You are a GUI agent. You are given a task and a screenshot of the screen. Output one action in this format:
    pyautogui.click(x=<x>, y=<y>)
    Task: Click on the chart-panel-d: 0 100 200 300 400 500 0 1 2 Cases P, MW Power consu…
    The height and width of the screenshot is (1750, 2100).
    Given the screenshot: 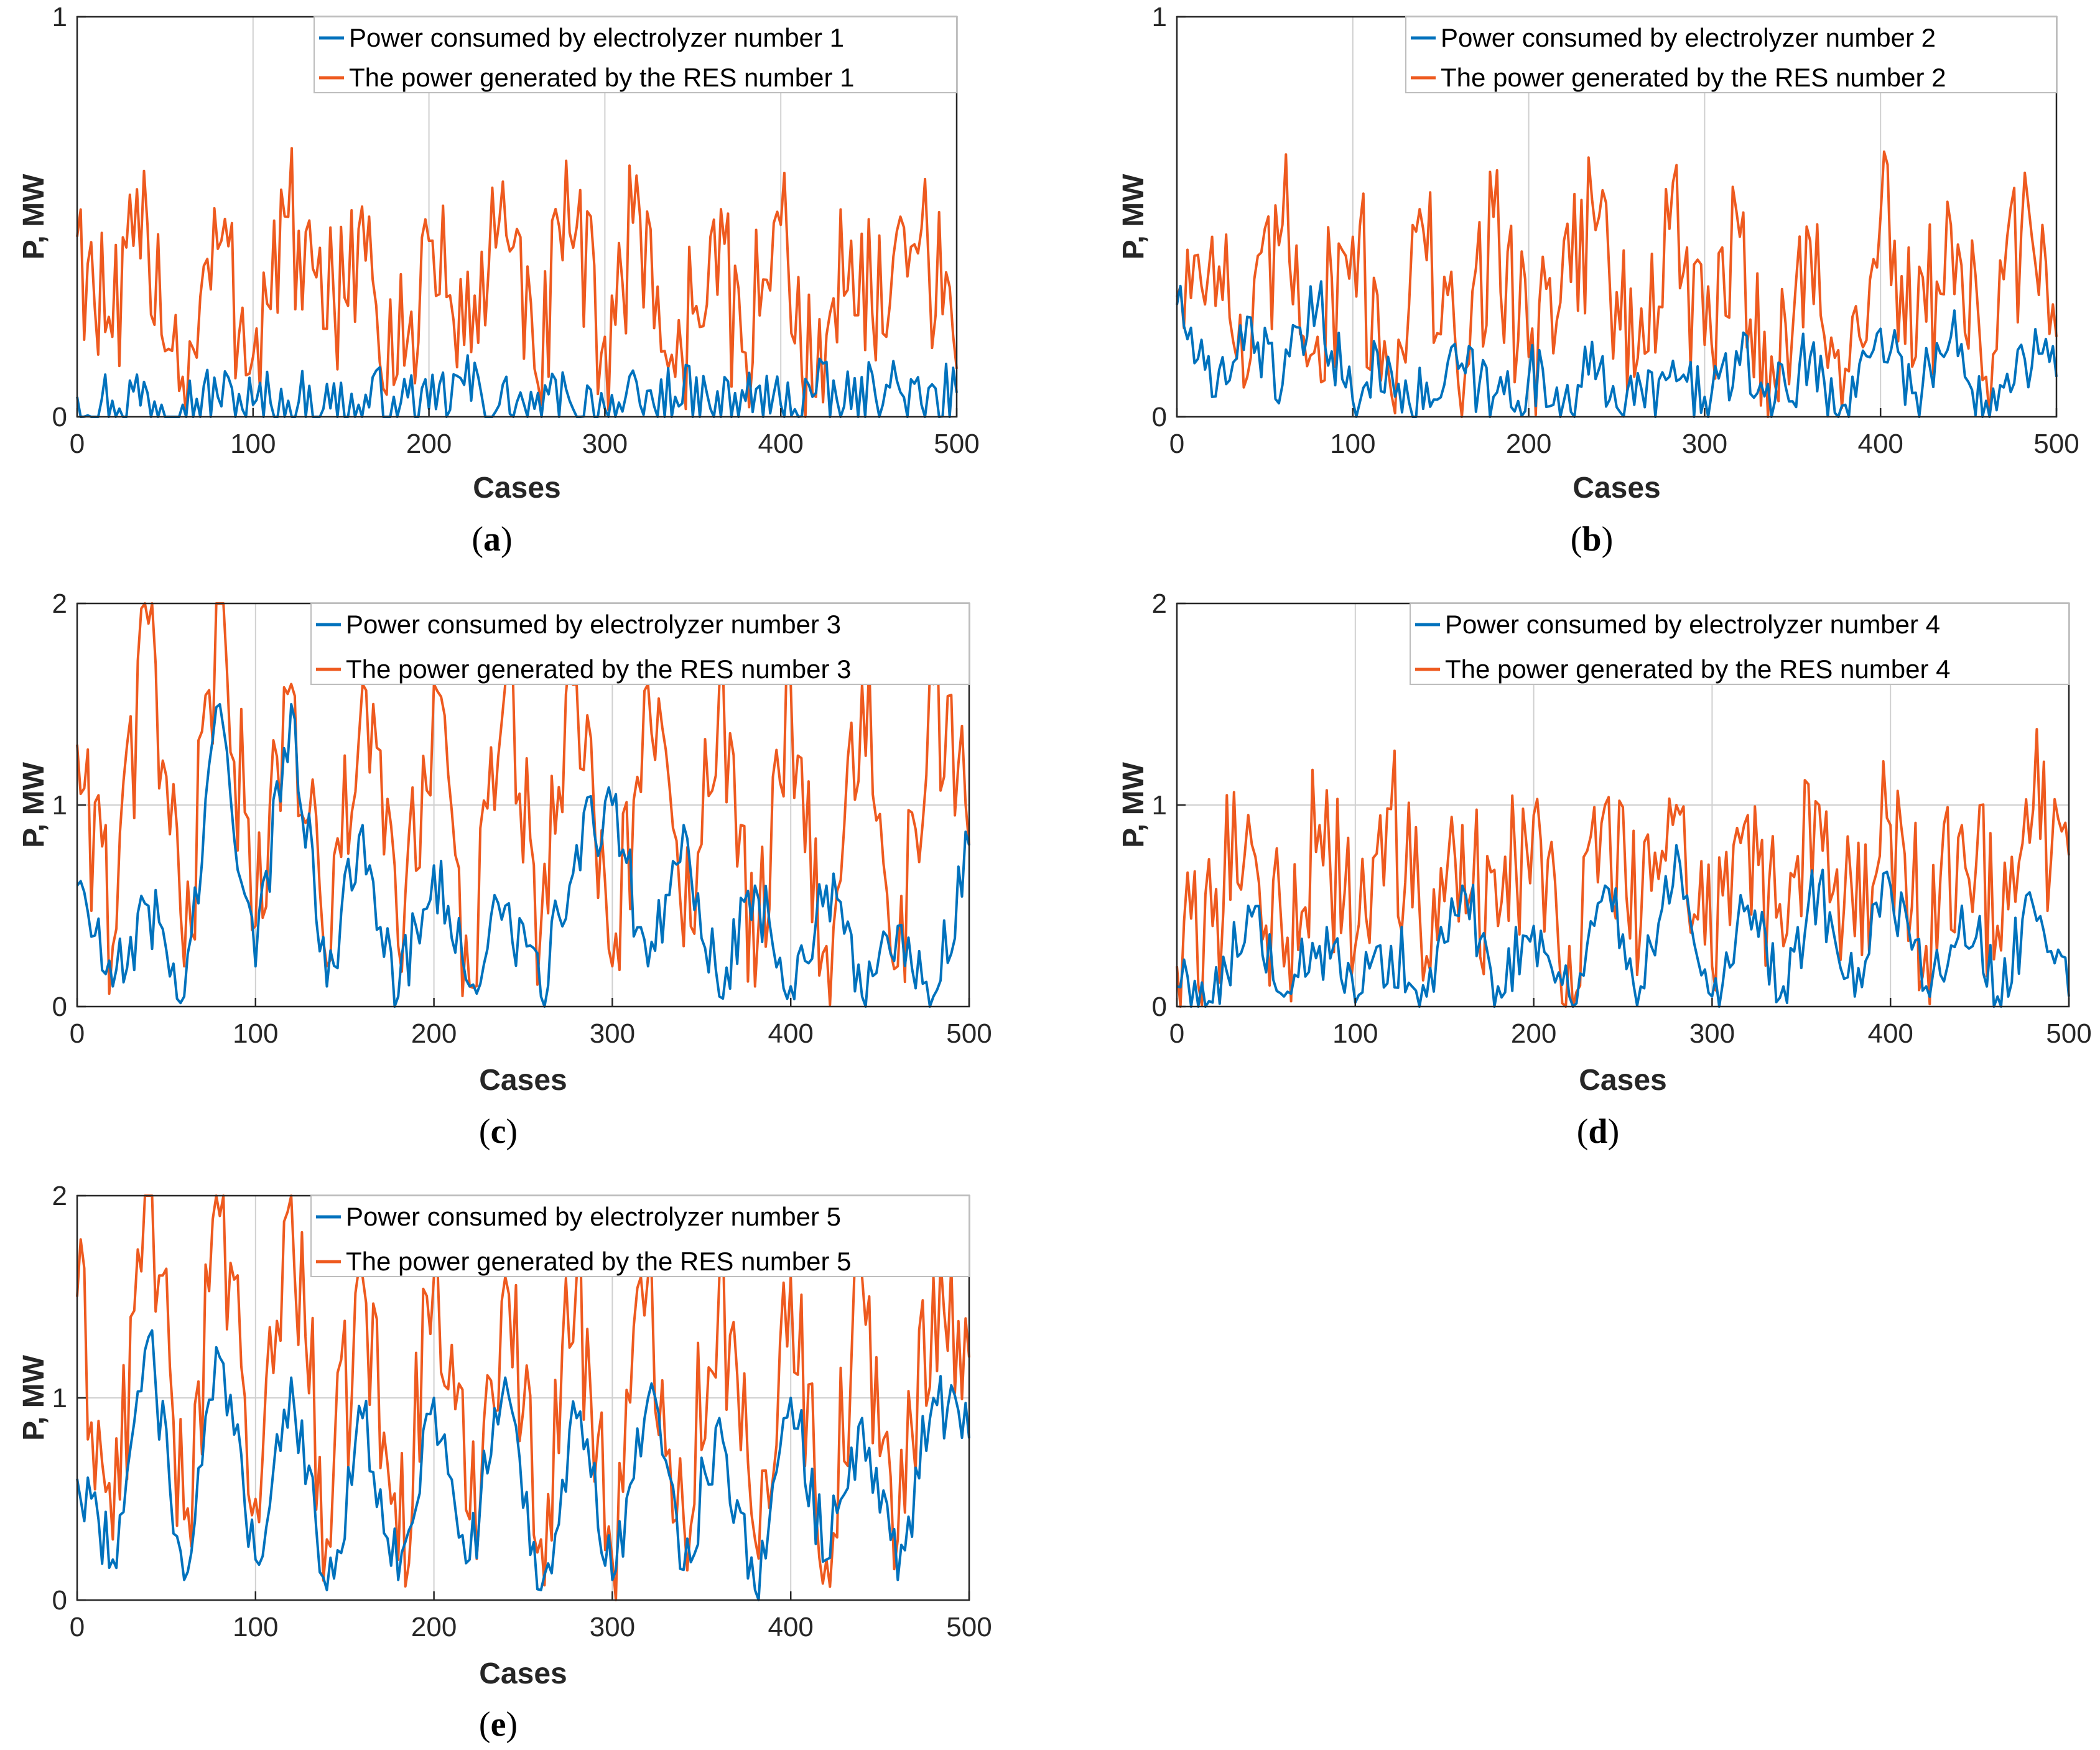 What is the action you would take?
    pyautogui.click(x=1604, y=870)
    